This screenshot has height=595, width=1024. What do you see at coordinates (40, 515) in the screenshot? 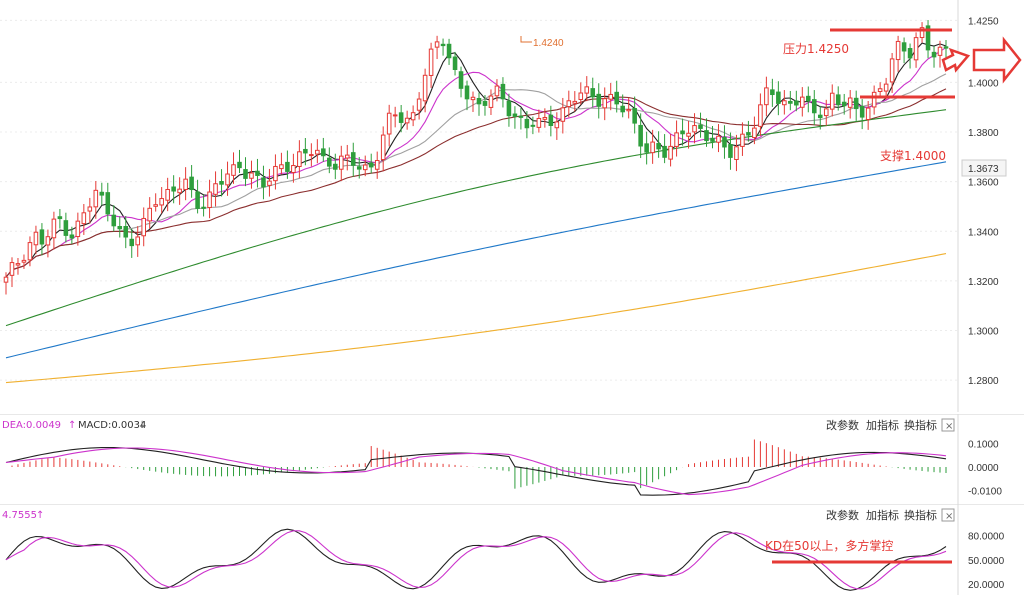
I see `kd-arrow-up-icon: ↑` at bounding box center [40, 515].